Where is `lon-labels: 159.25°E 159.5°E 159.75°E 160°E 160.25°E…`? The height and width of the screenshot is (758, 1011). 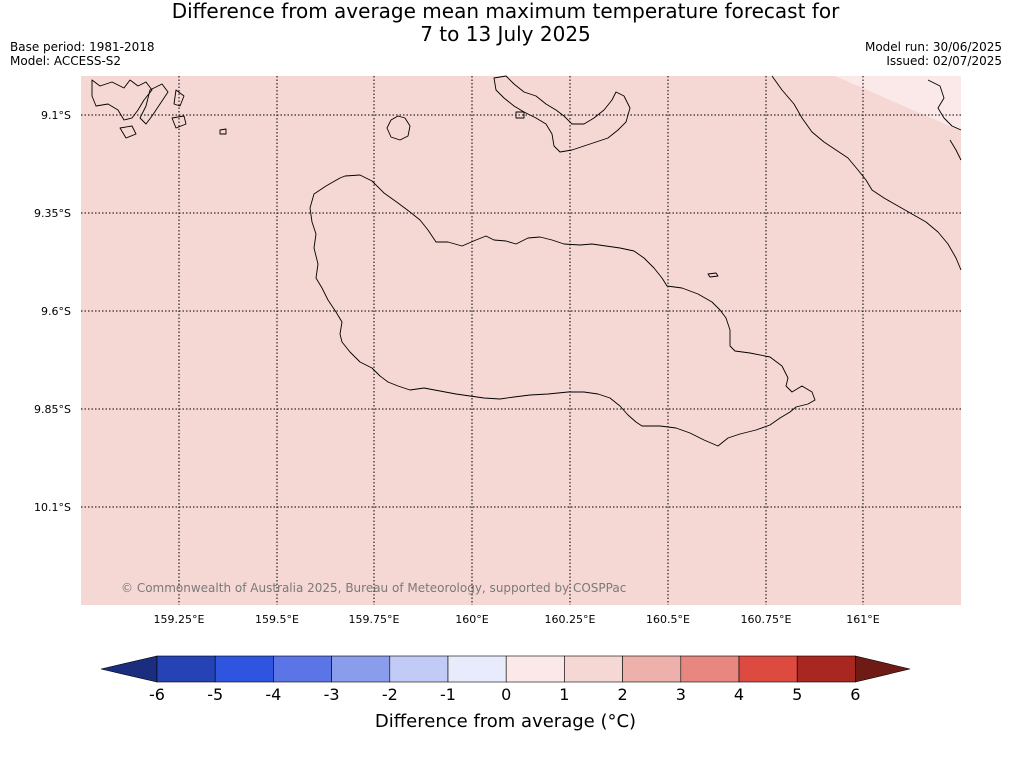 lon-labels: 159.25°E 159.5°E 159.75°E 160°E 160.25°E… is located at coordinates (517, 619).